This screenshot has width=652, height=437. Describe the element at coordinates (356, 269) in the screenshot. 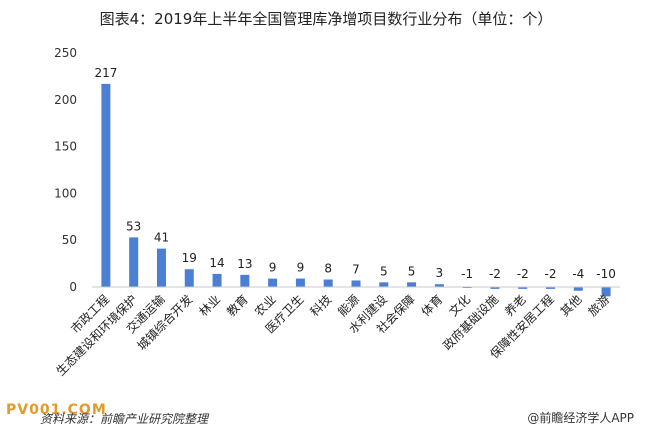

I see `data-label: 7` at that location.